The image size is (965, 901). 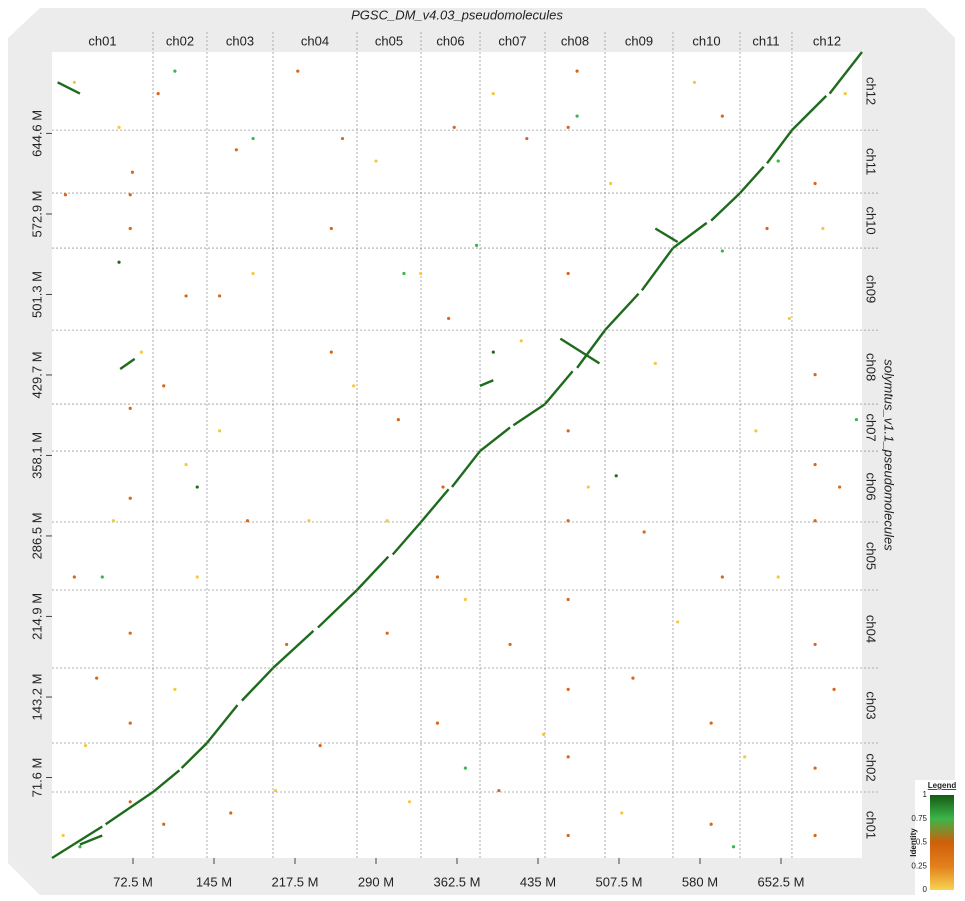 I want to click on x-chromosome-label: ch05, so click(x=389, y=40).